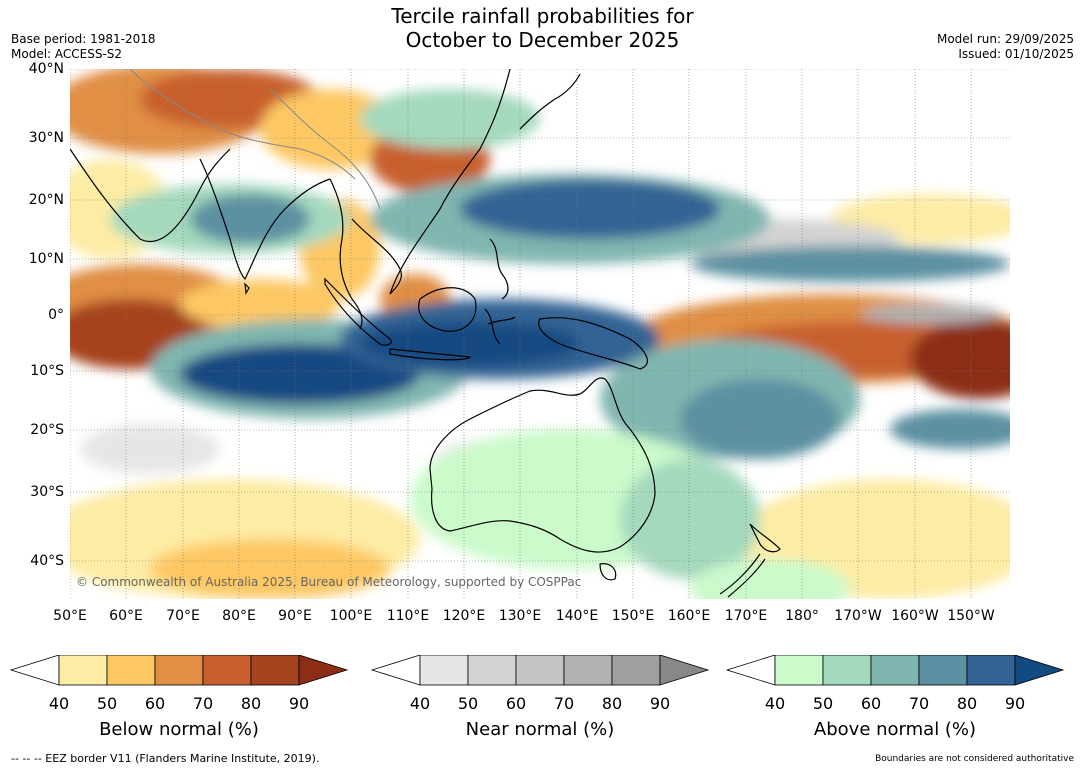  I want to click on near-pacific, so click(930, 314).